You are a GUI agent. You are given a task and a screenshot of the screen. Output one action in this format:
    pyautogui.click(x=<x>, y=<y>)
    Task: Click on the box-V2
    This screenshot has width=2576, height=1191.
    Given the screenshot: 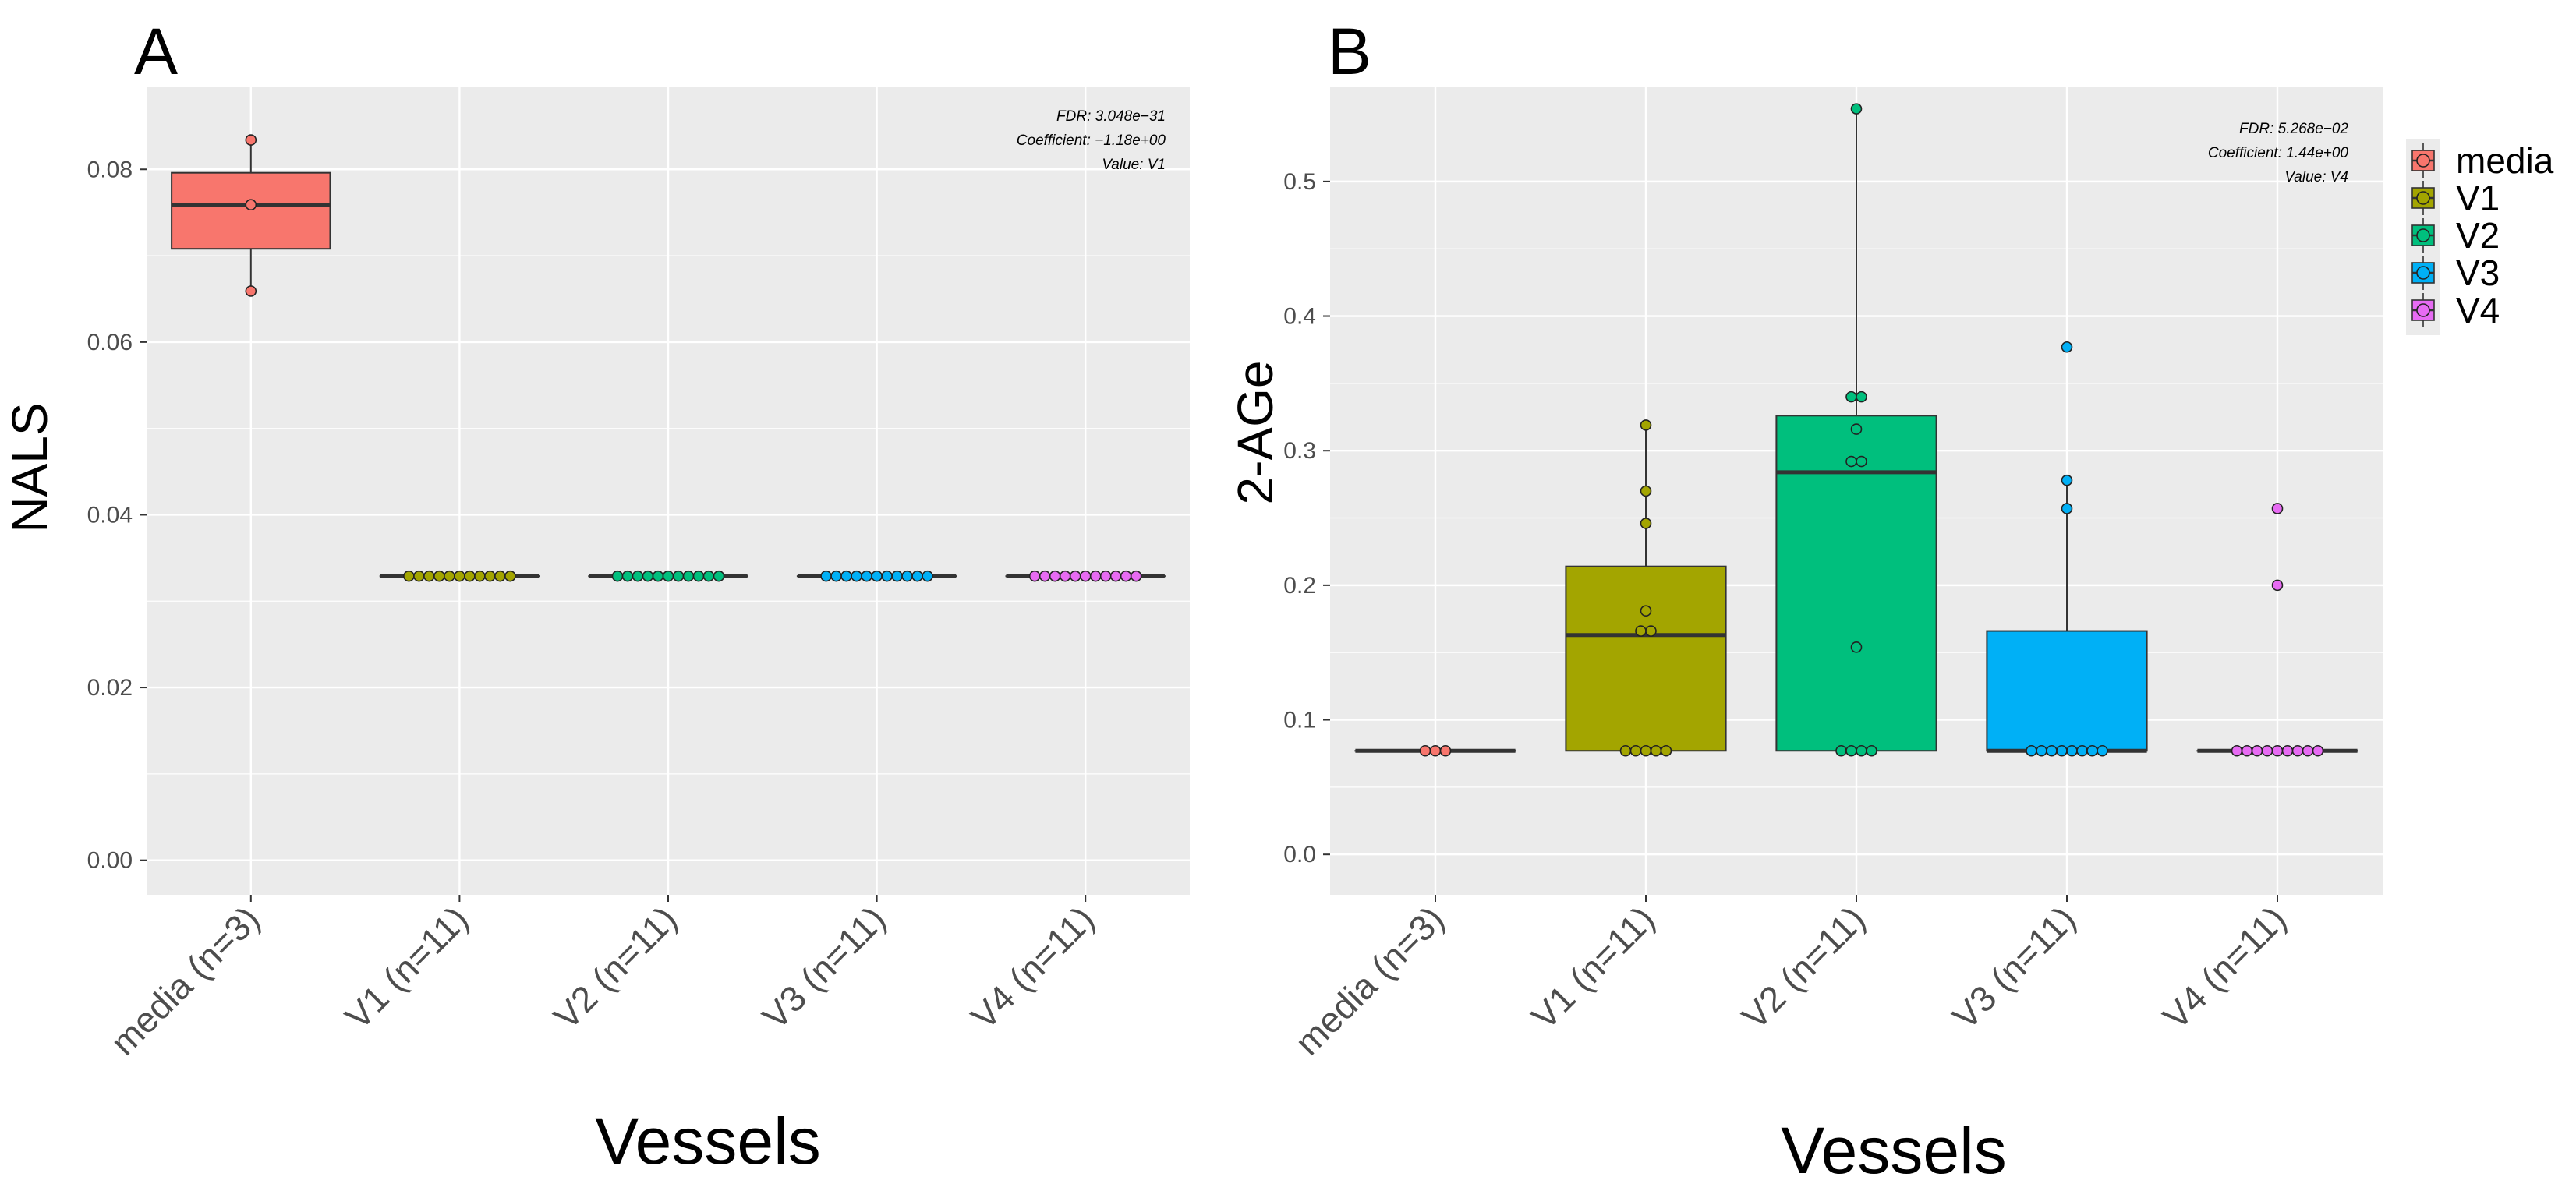 What is the action you would take?
    pyautogui.click(x=1856, y=430)
    